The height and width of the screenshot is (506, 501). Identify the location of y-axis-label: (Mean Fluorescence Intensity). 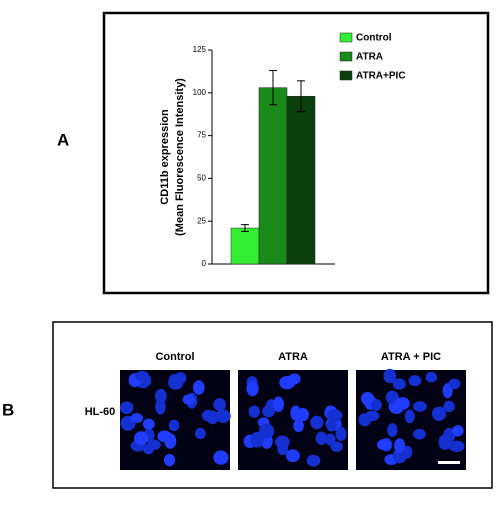
(180, 157).